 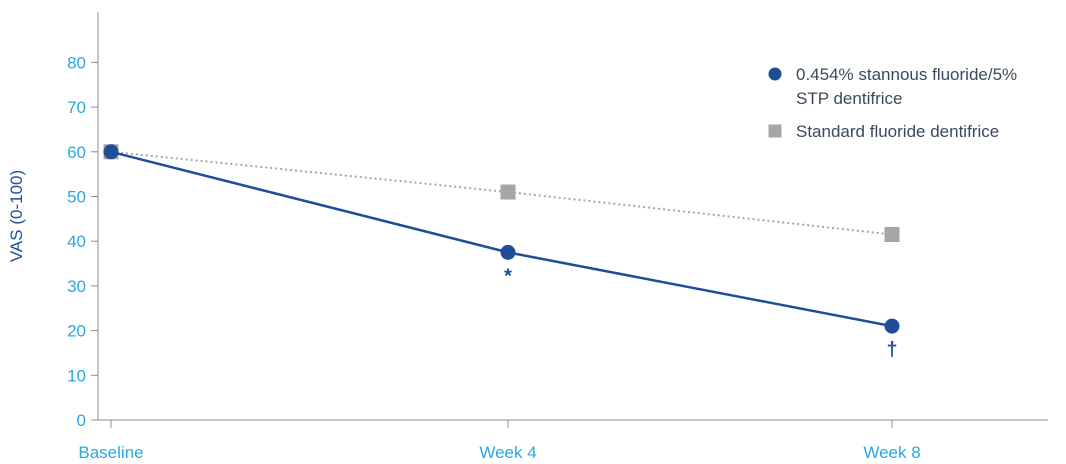 I want to click on y-ticks: 0 10 20 30 40 50 60 70 80, so click(x=82, y=241).